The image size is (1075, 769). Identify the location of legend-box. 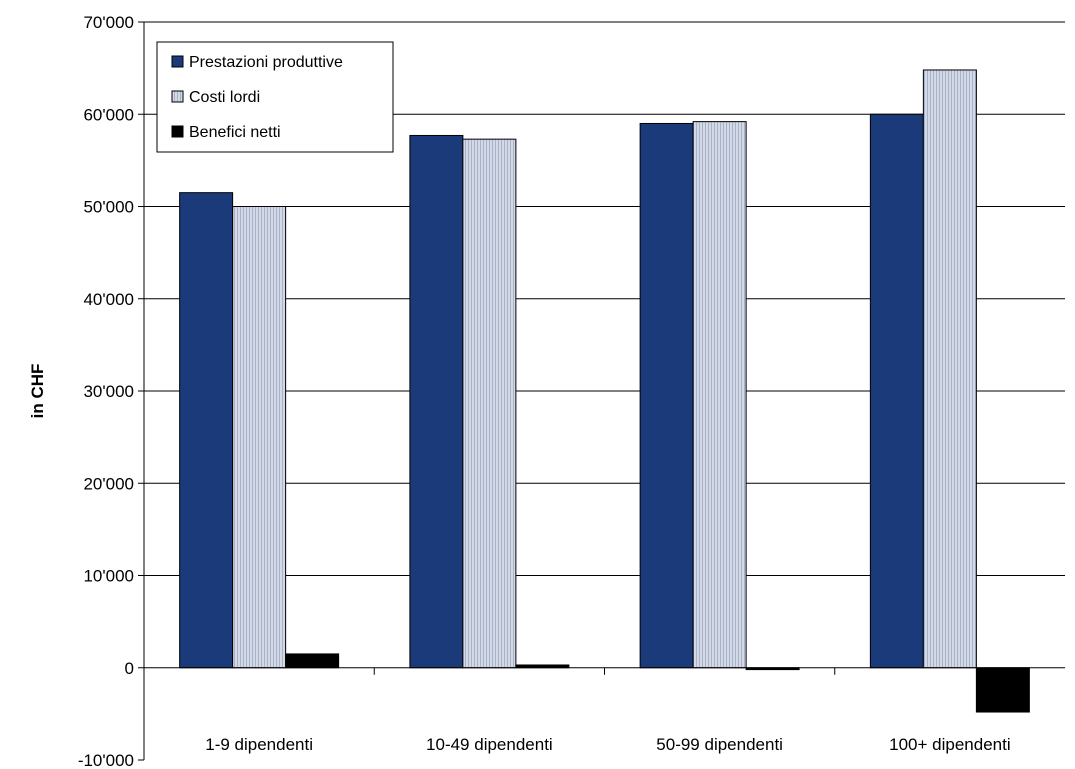
(275, 97).